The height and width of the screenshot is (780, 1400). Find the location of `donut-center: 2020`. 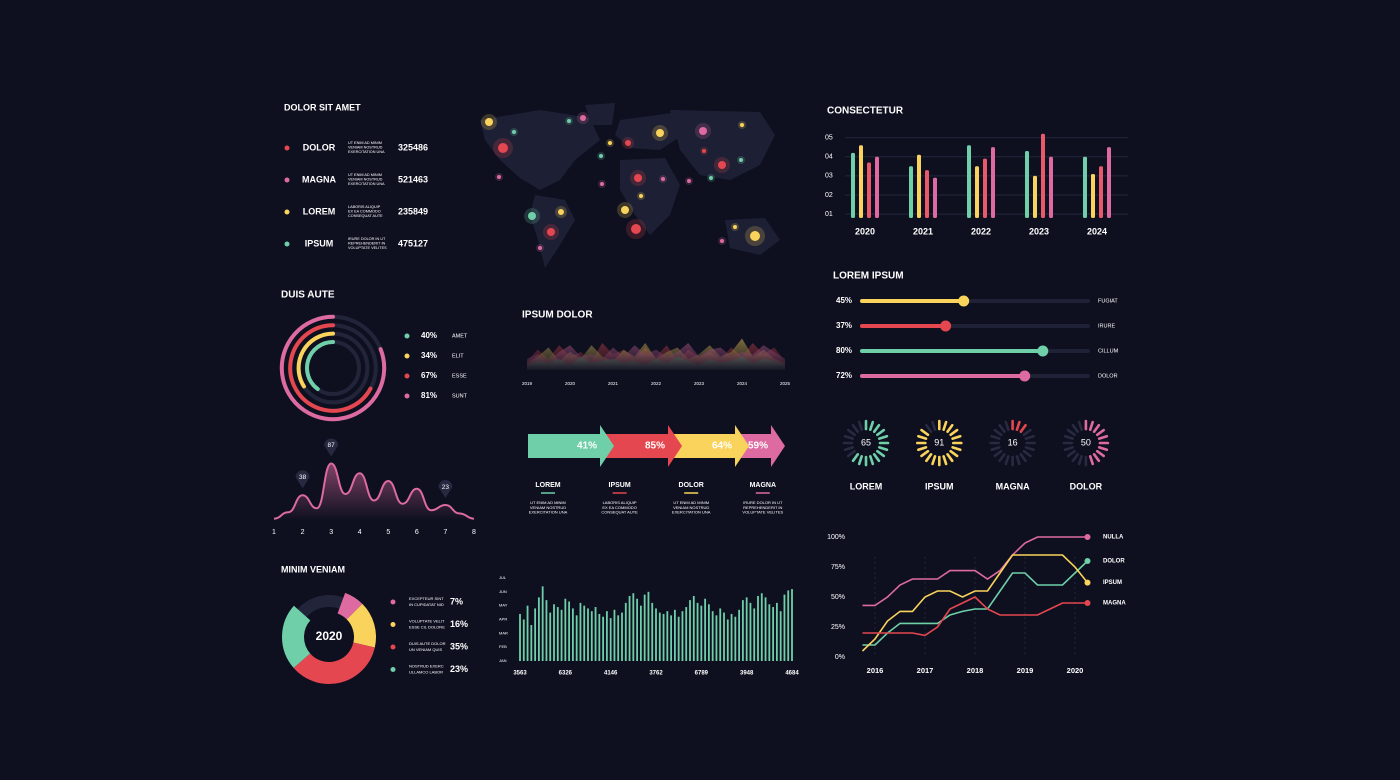

donut-center: 2020 is located at coordinates (329, 636).